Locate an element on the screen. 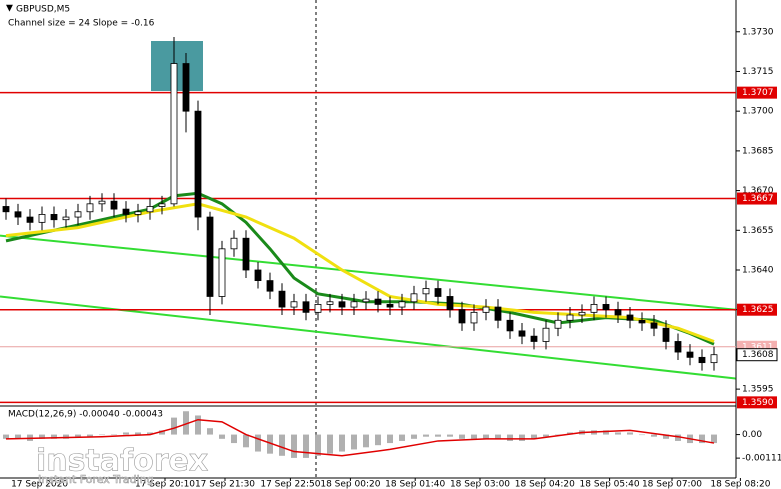 This screenshot has width=781, height=489. level-label: 1.3707 is located at coordinates (758, 93).